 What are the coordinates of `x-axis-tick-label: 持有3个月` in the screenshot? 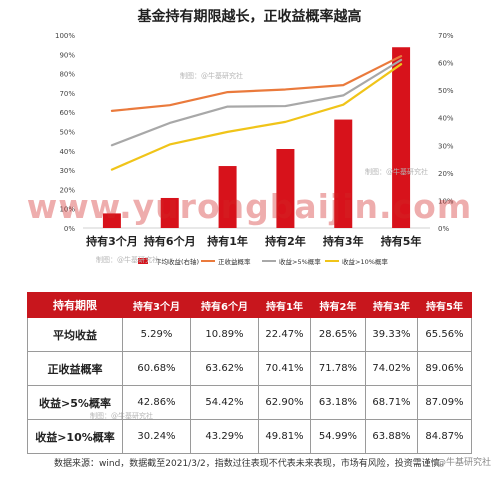 It's located at (112, 241).